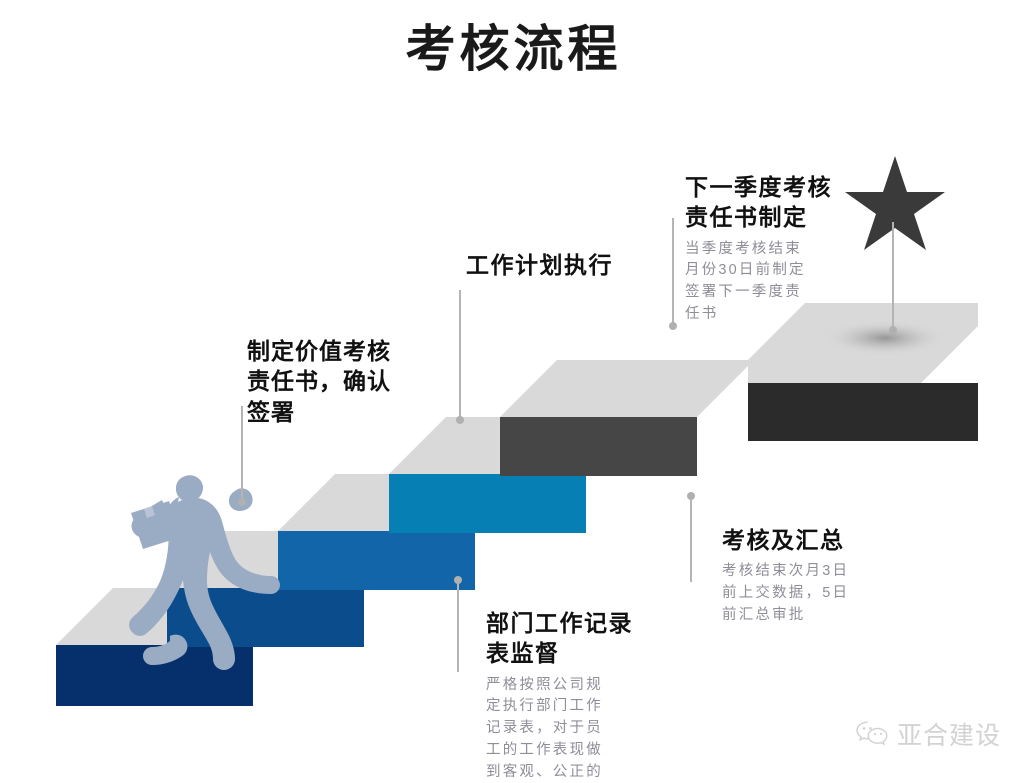 The height and width of the screenshot is (783, 1027). Describe the element at coordinates (319, 381) in the screenshot. I see `step-heading-2: 制定价值考核 责任书，确认 签署` at that location.